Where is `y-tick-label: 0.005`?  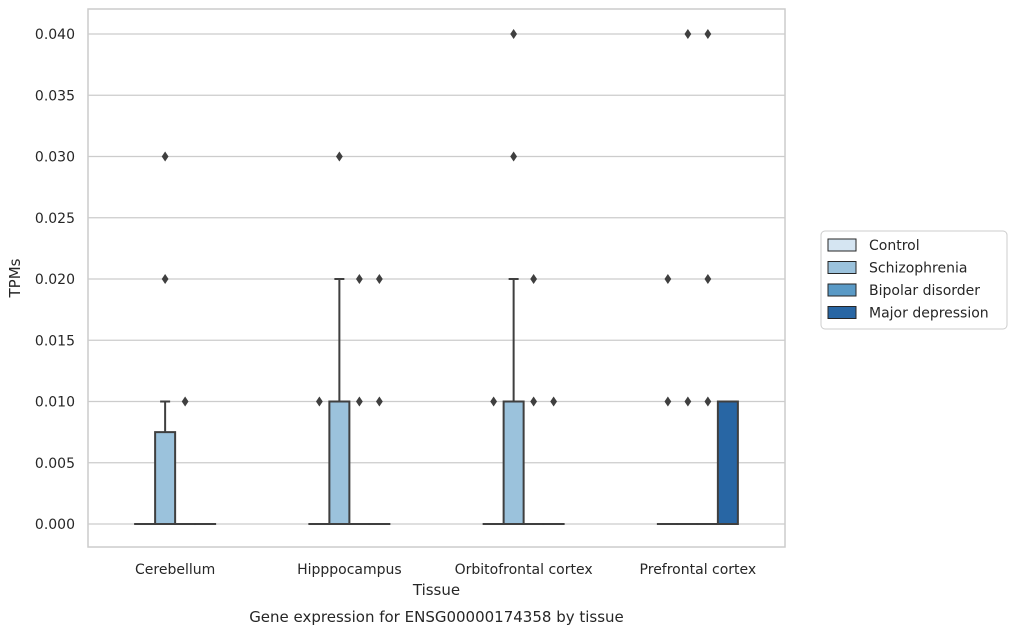 y-tick-label: 0.005 is located at coordinates (55, 464).